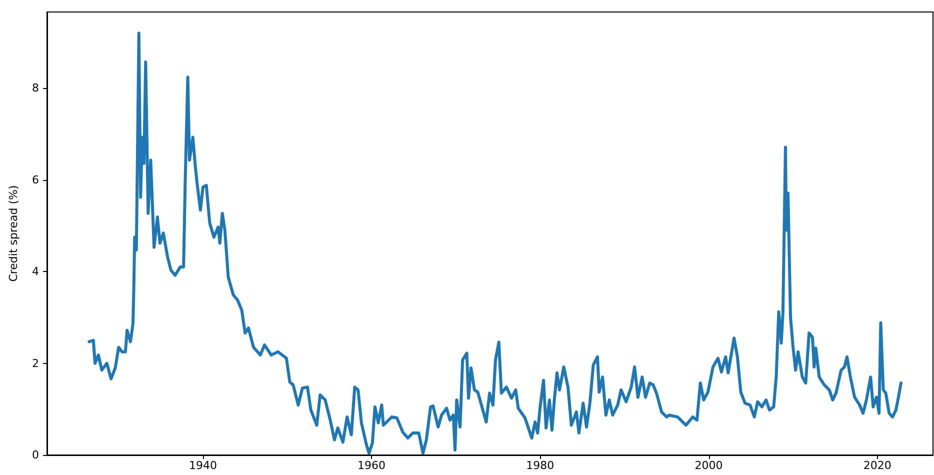 Image resolution: width=934 pixels, height=475 pixels. Describe the element at coordinates (877, 465) in the screenshot. I see `x-tick-label: 2020` at that location.